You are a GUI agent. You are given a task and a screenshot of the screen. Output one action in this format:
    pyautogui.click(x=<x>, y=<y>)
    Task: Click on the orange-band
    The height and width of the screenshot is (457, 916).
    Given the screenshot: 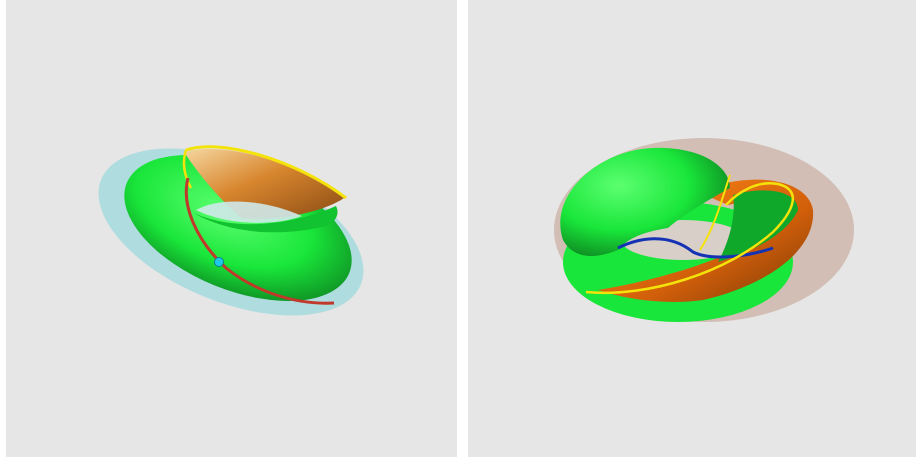 What is the action you would take?
    pyautogui.click(x=706, y=240)
    